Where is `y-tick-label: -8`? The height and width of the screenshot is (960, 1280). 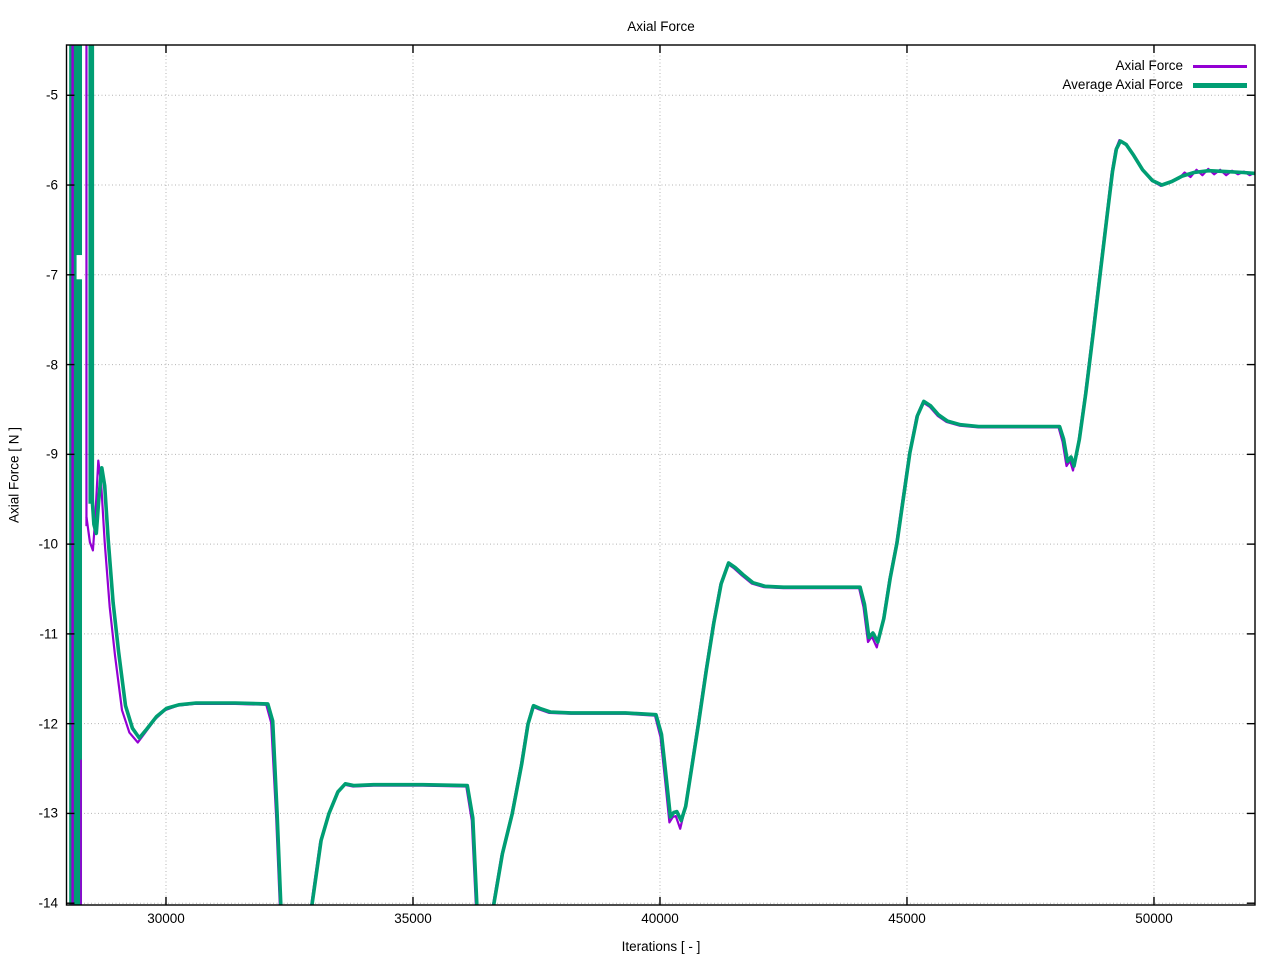 y-tick-label: -8 is located at coordinates (51, 365).